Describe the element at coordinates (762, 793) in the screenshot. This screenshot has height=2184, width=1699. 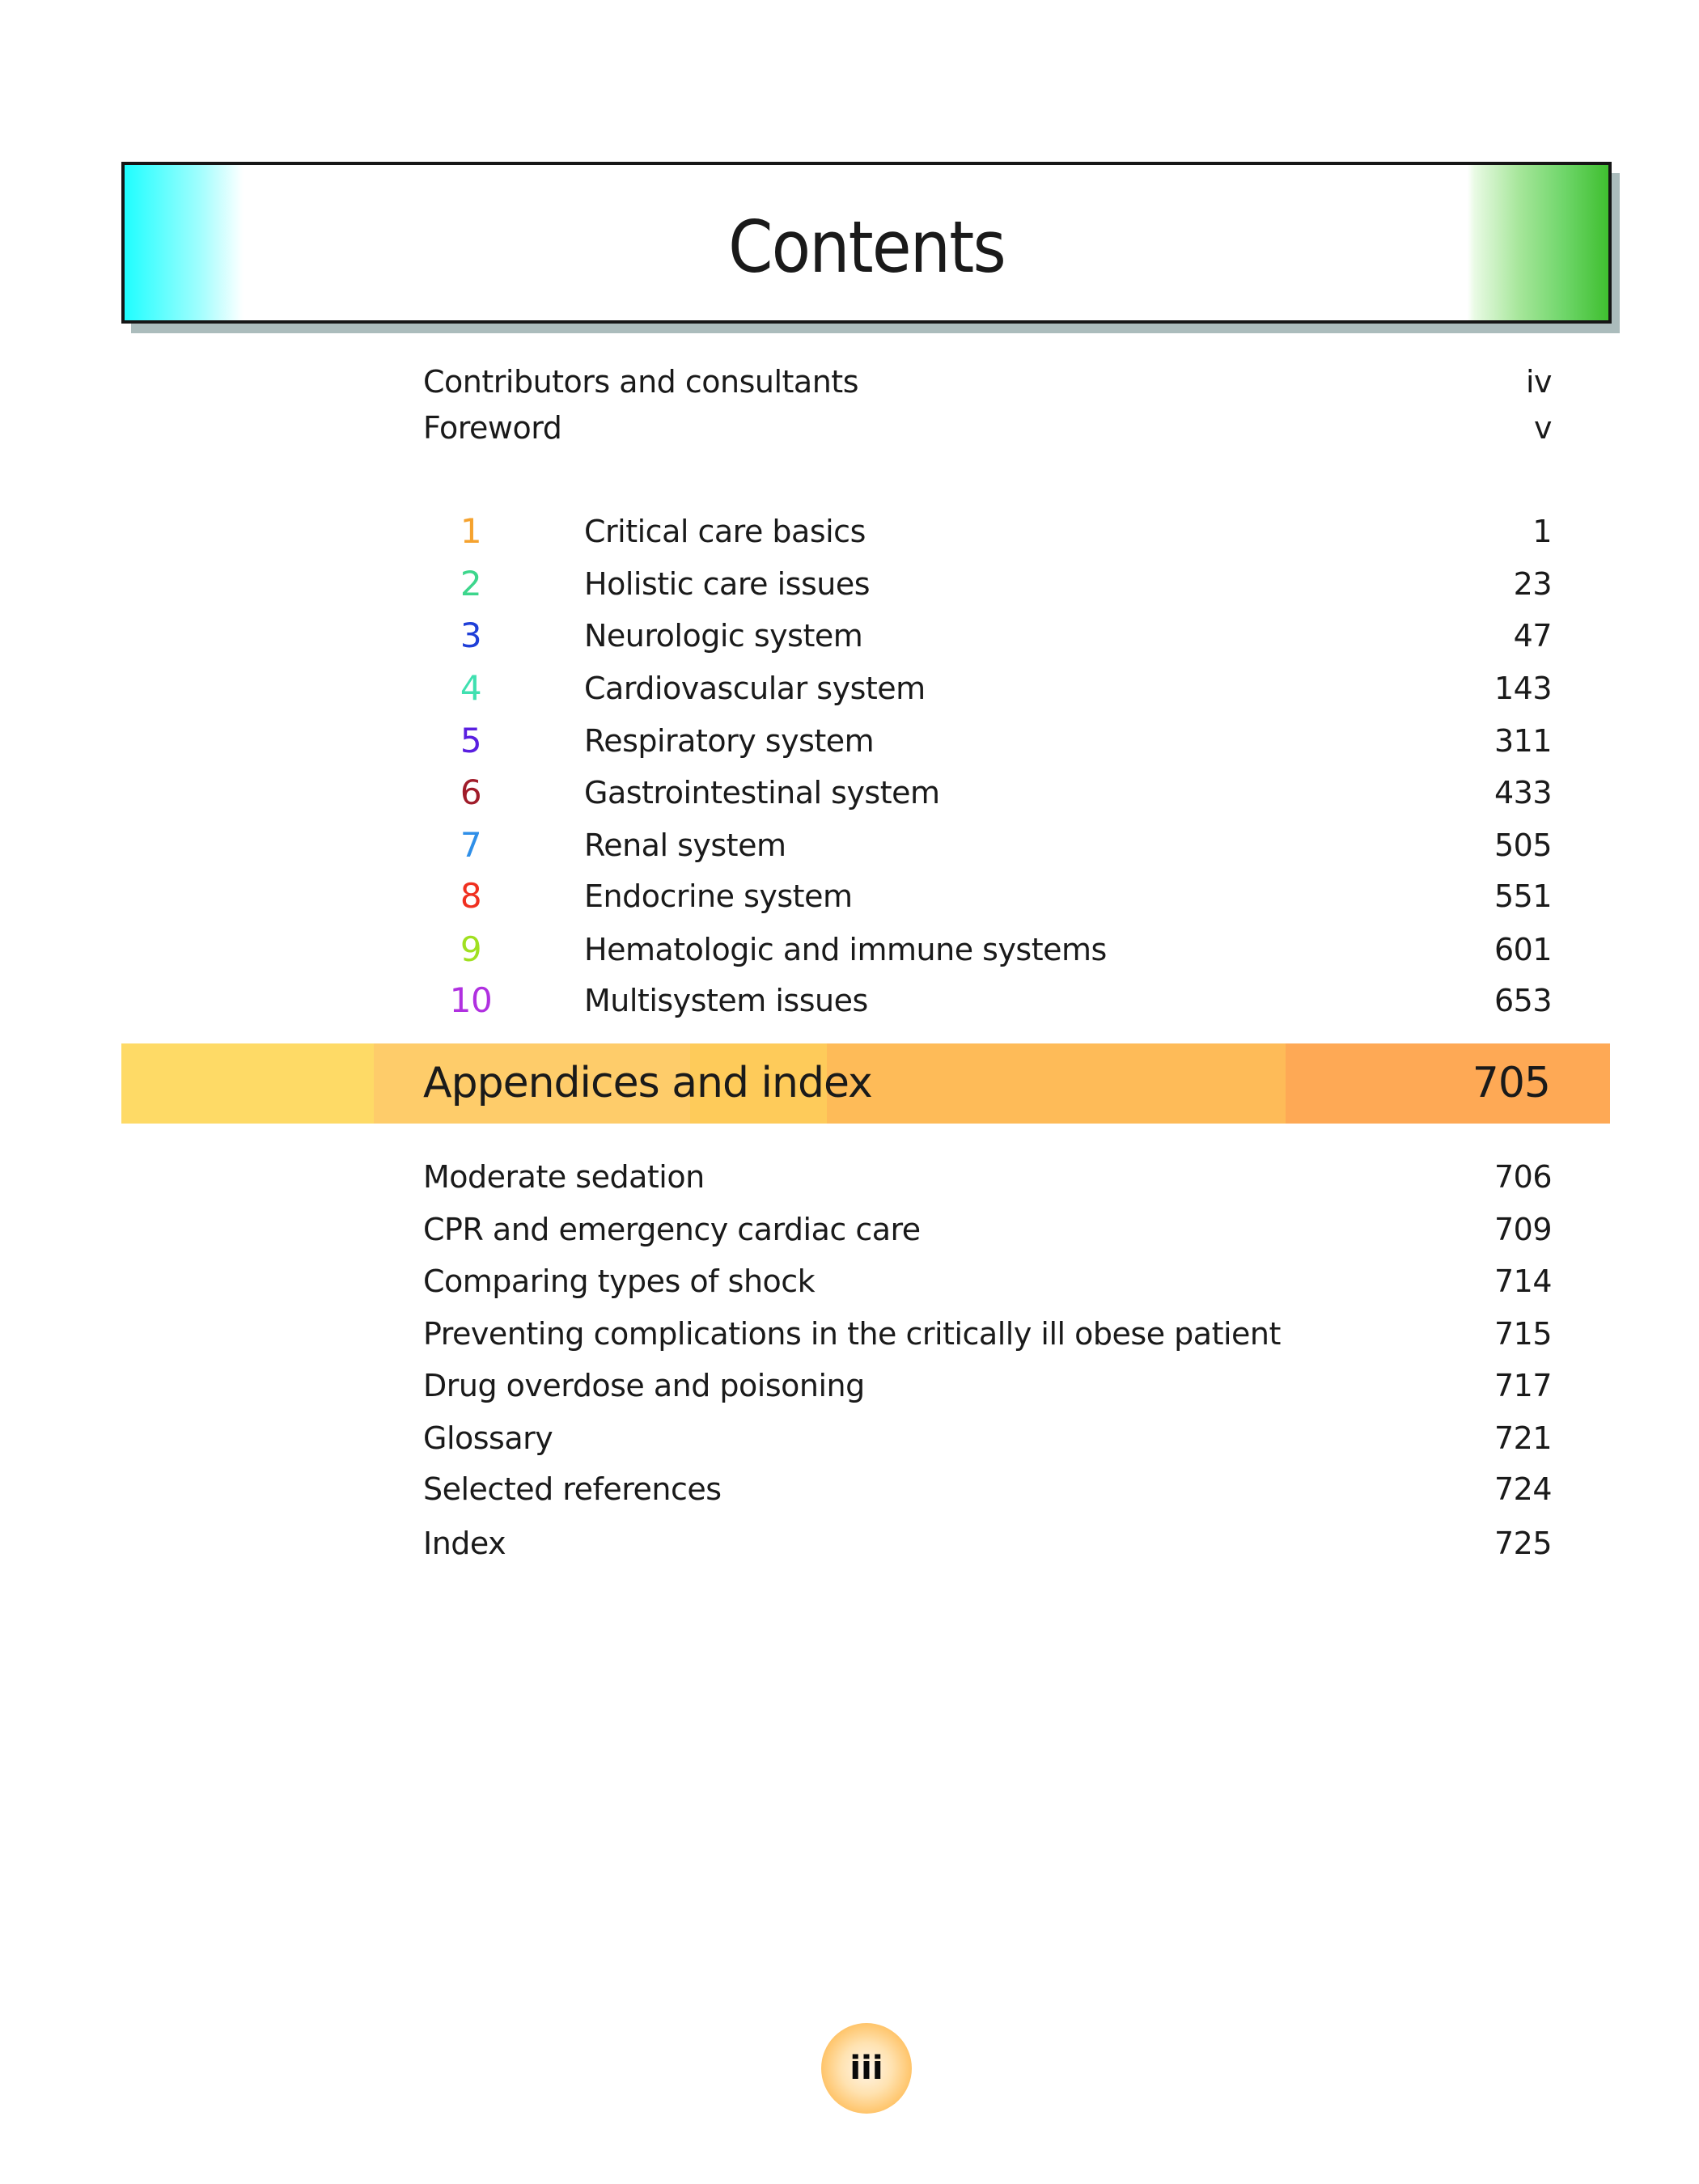
I see `entry-title: Gastrointestinal system` at that location.